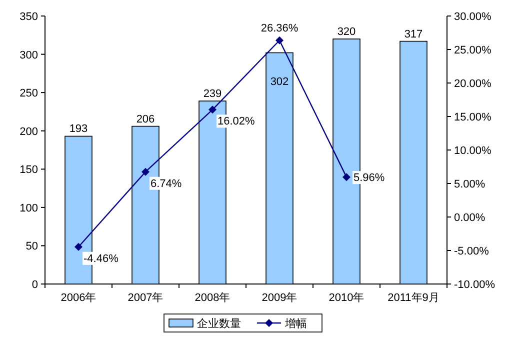 The height and width of the screenshot is (342, 517). What do you see at coordinates (101, 258) in the screenshot?
I see `data-label: -4.46%` at bounding box center [101, 258].